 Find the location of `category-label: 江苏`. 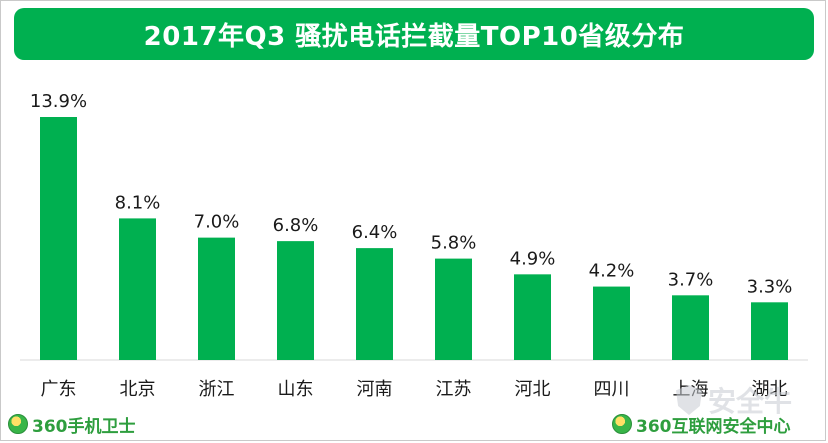

category-label: 江苏 is located at coordinates (454, 389).